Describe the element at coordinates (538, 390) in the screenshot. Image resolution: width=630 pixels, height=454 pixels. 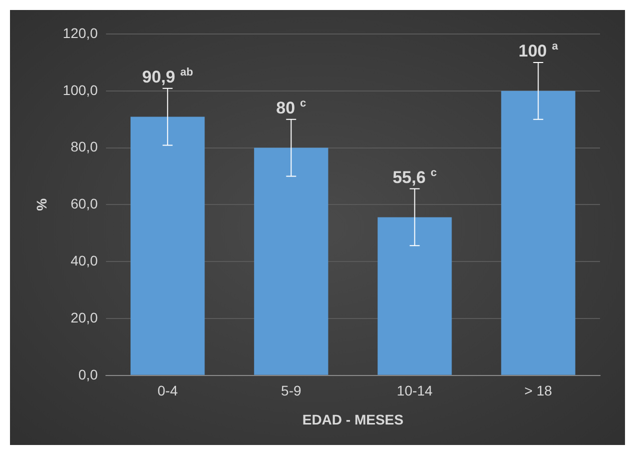
I see `x-tick-label: > 18` at that location.